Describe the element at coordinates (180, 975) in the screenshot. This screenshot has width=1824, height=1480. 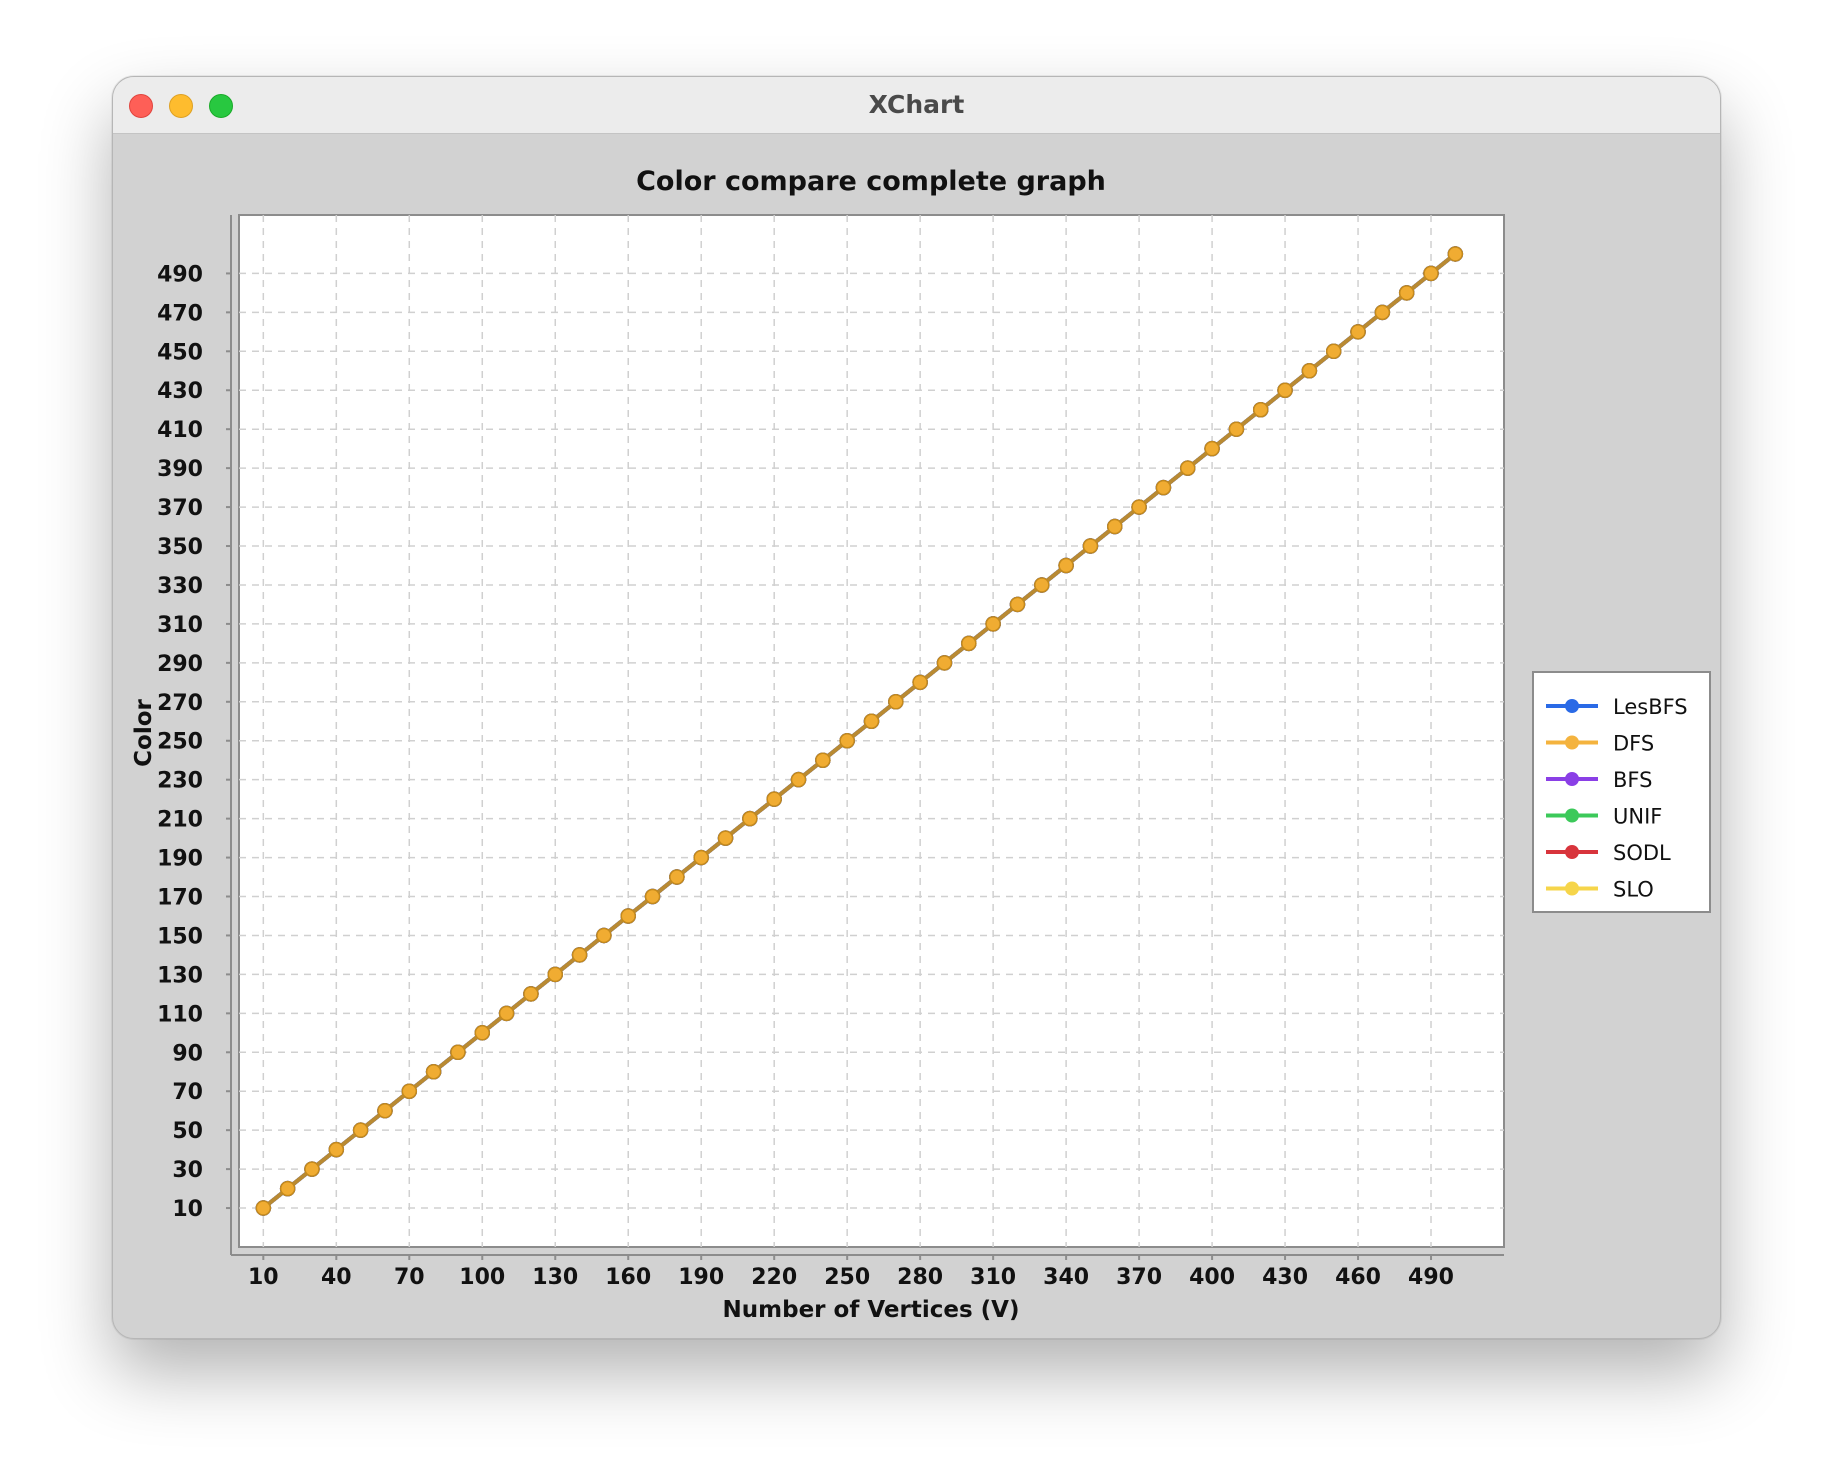
I see `y-tick-label: 130` at that location.